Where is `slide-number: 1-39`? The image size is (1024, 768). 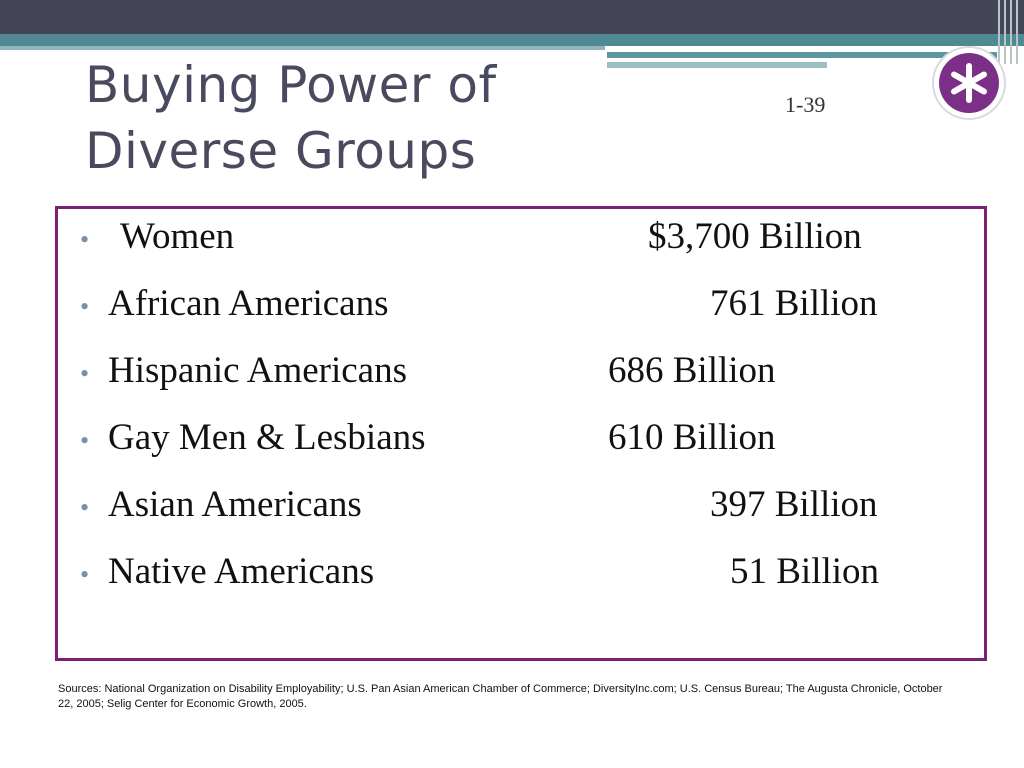 slide-number: 1-39 is located at coordinates (805, 104).